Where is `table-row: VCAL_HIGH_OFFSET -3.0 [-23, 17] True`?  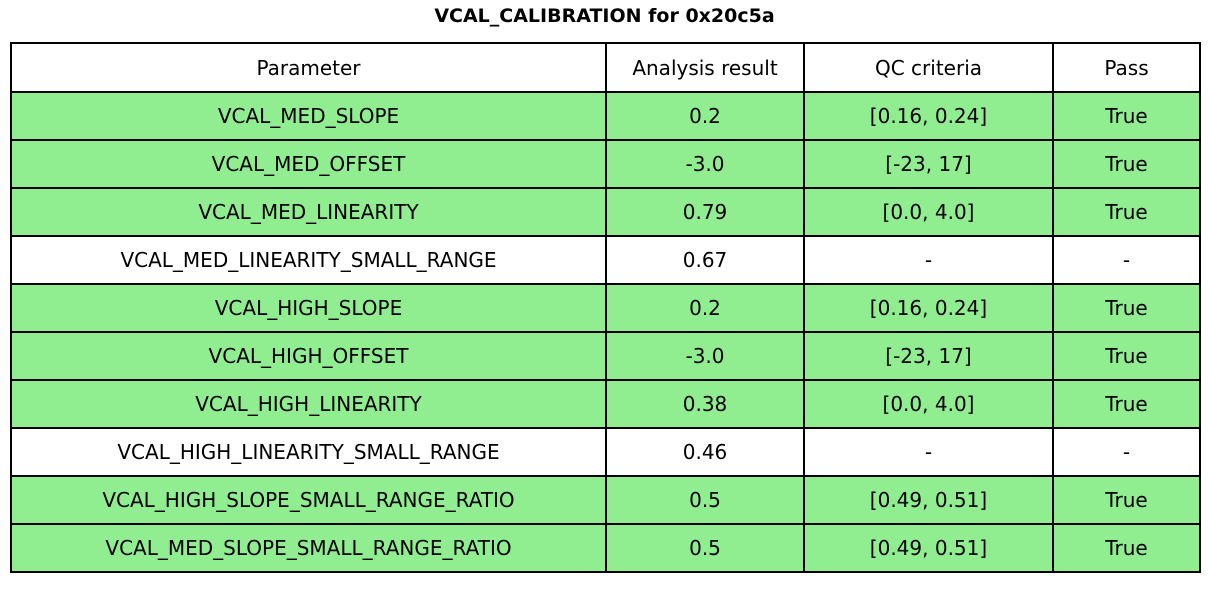
table-row: VCAL_HIGH_OFFSET -3.0 [-23, 17] True is located at coordinates (605, 356).